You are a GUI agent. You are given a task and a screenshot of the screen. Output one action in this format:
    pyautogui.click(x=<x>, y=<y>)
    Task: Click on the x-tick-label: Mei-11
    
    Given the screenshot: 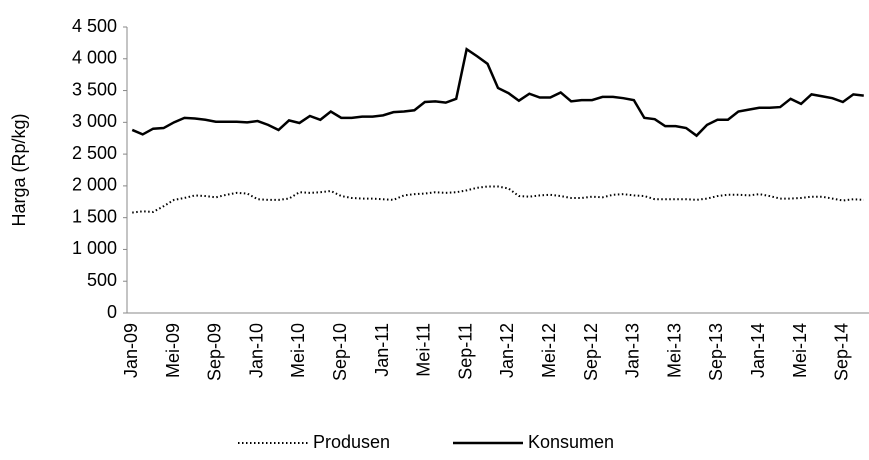 What is the action you would take?
    pyautogui.click(x=424, y=350)
    